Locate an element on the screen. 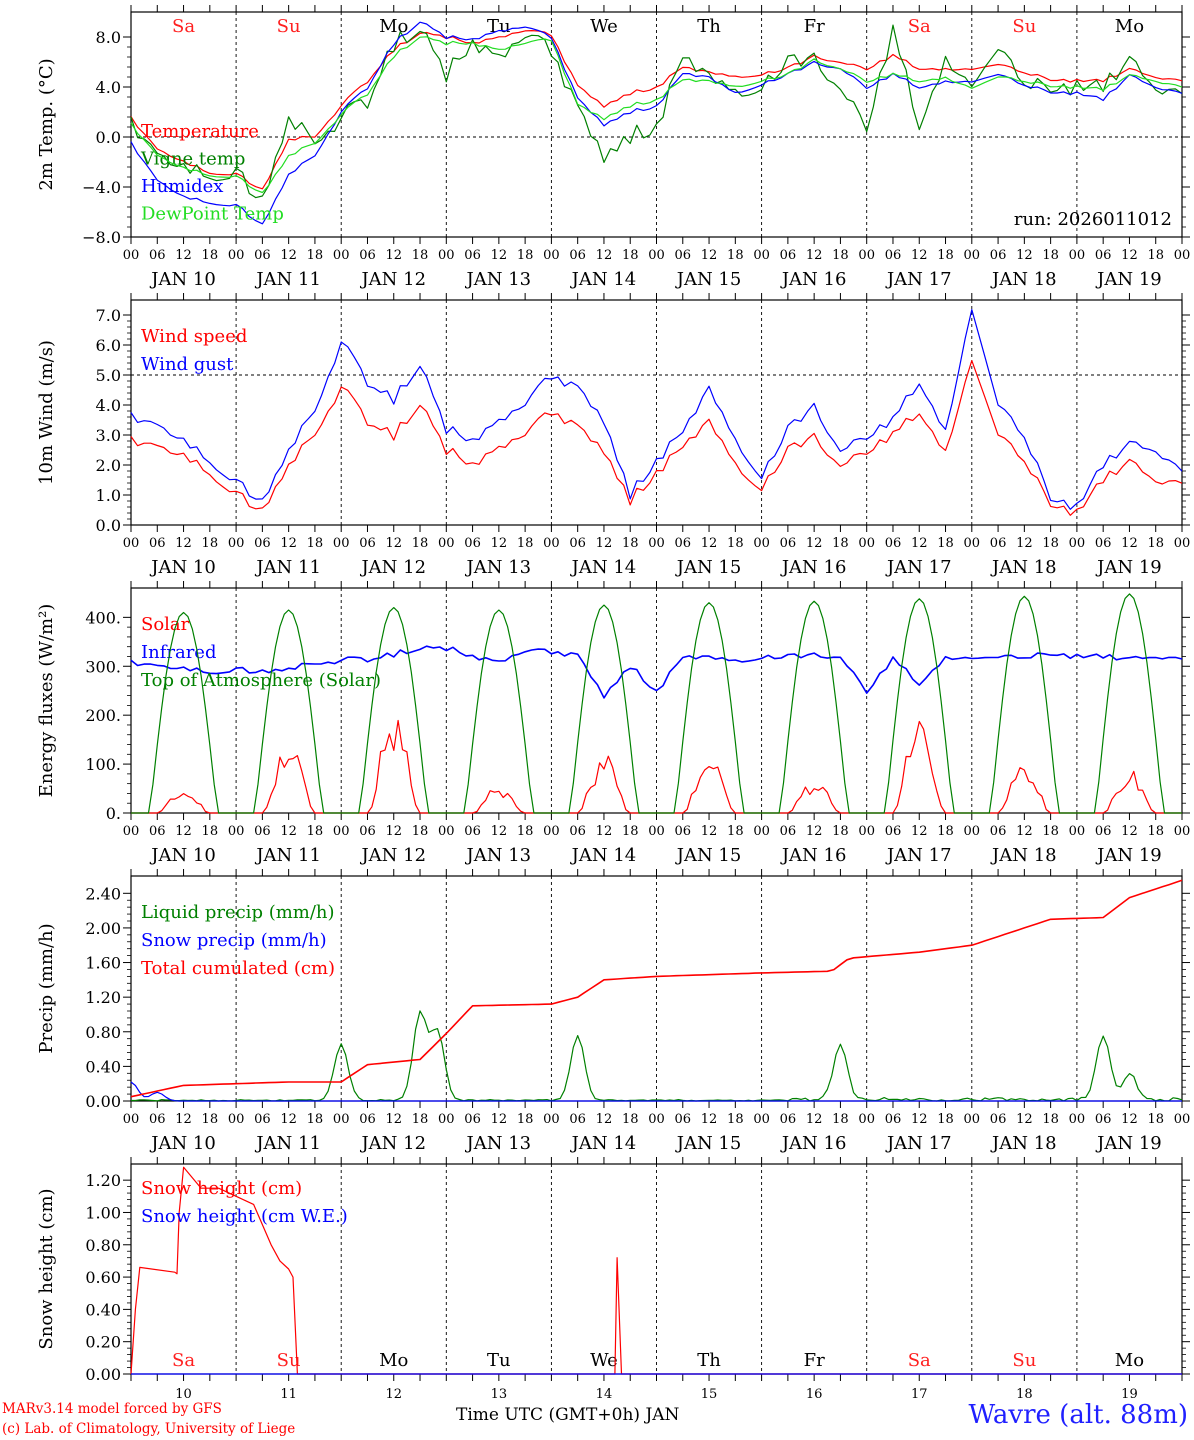 This screenshot has width=1194, height=1440. time-axis-label: Time UTC (GMT+0h) JAN is located at coordinates (568, 1415).